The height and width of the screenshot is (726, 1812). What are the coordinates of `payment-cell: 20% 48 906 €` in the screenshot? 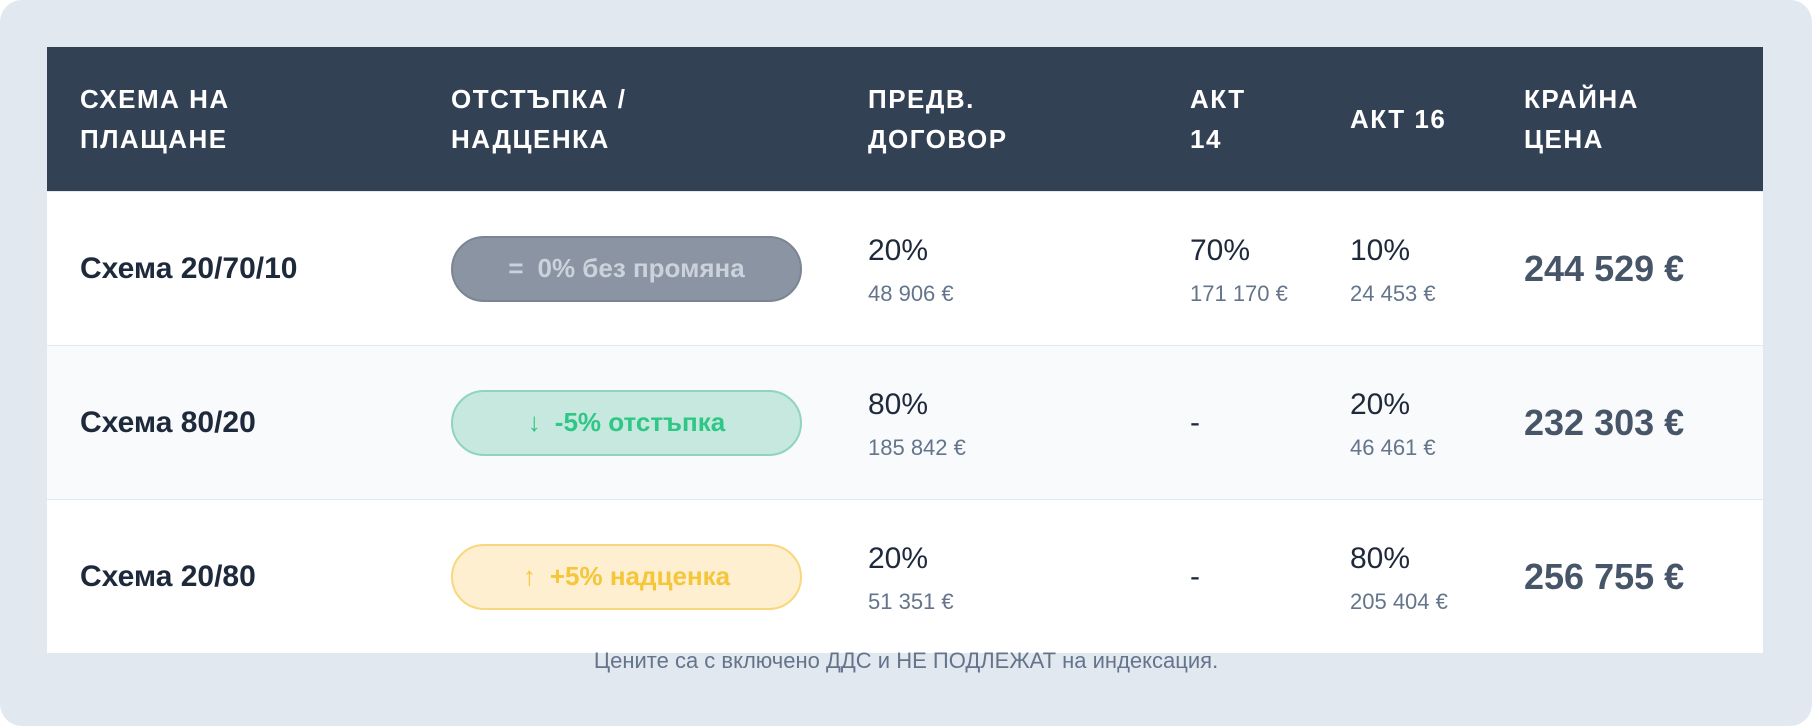 It's located at (1029, 269).